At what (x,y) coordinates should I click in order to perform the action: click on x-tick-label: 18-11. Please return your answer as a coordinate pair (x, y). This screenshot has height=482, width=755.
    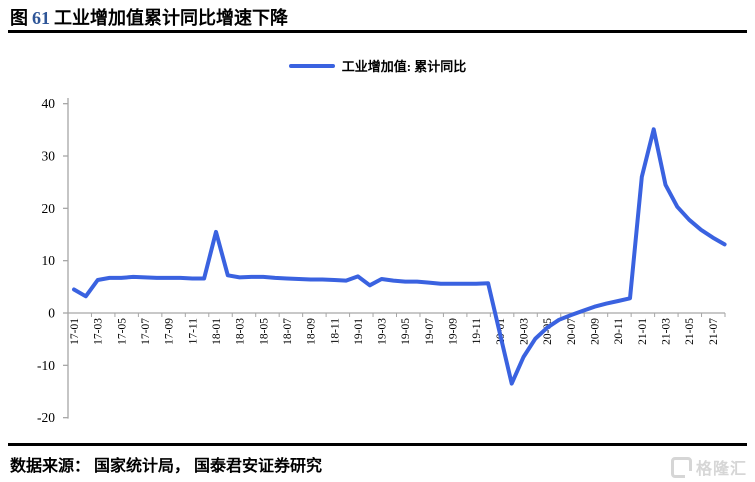
    Looking at the image, I should click on (335, 331).